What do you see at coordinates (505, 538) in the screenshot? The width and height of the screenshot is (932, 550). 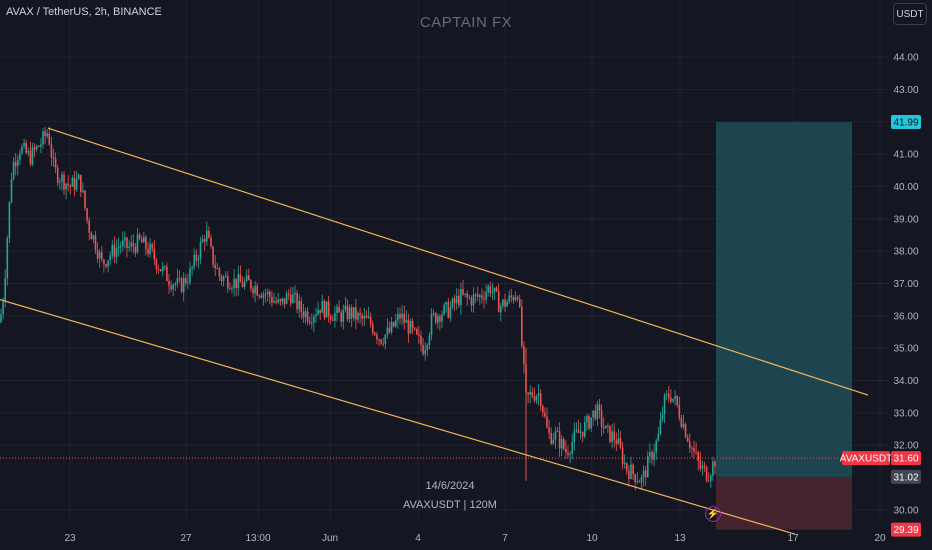 I see `time-tick-label: 7` at bounding box center [505, 538].